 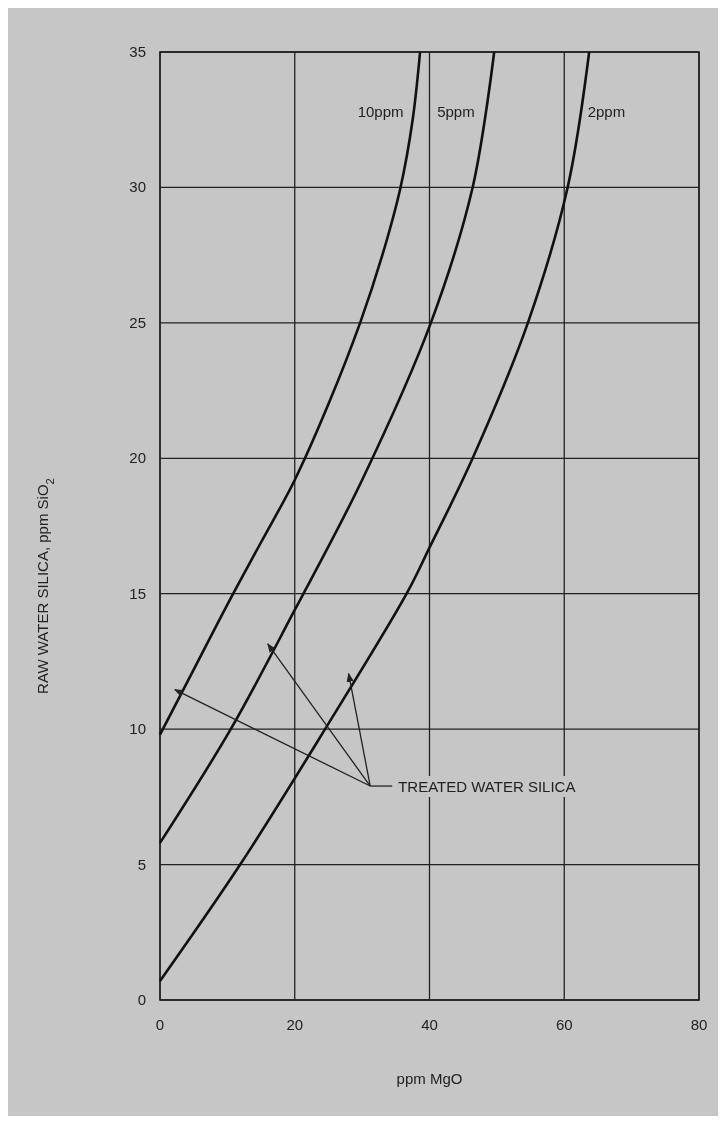 I want to click on annotation: TREATED WATER SILICA, so click(x=487, y=787).